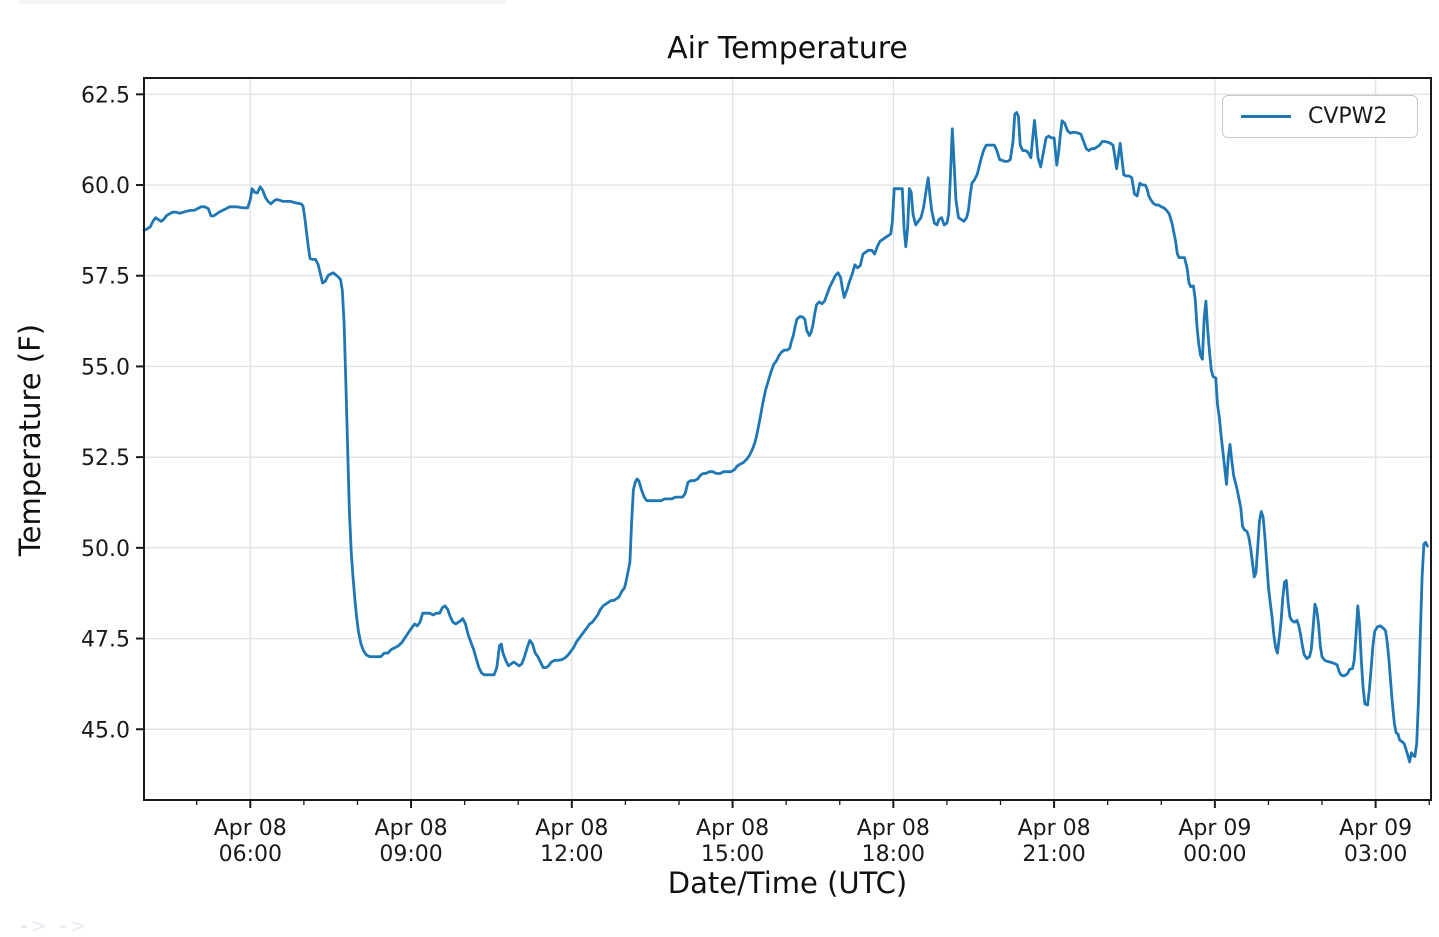 Image resolution: width=1439 pixels, height=937 pixels. I want to click on top-edge-artifact, so click(262, 2).